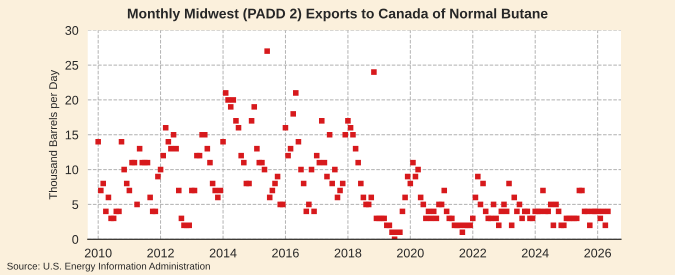 Image resolution: width=675 pixels, height=275 pixels. Describe the element at coordinates (223, 253) in the screenshot. I see `x-tick-label: 2014` at that location.